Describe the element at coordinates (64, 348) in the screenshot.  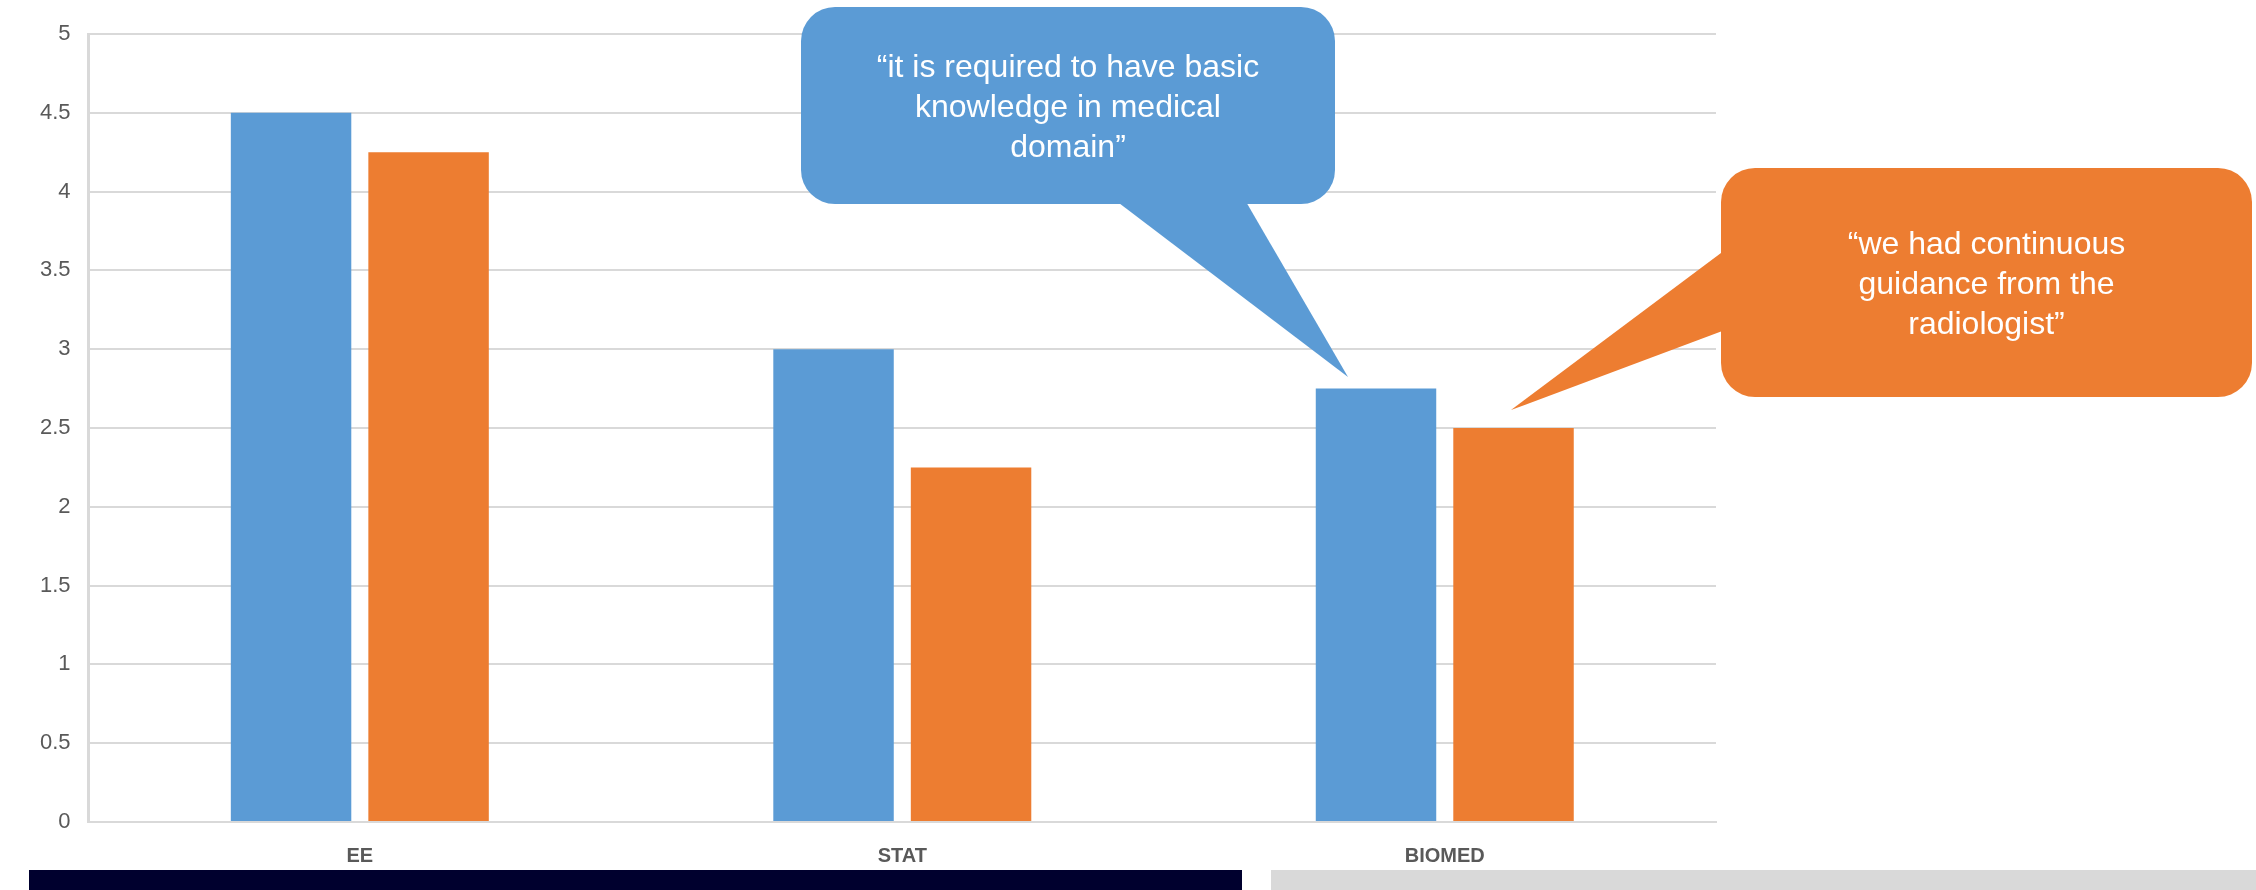
I see `y-tick-label: 3` at that location.